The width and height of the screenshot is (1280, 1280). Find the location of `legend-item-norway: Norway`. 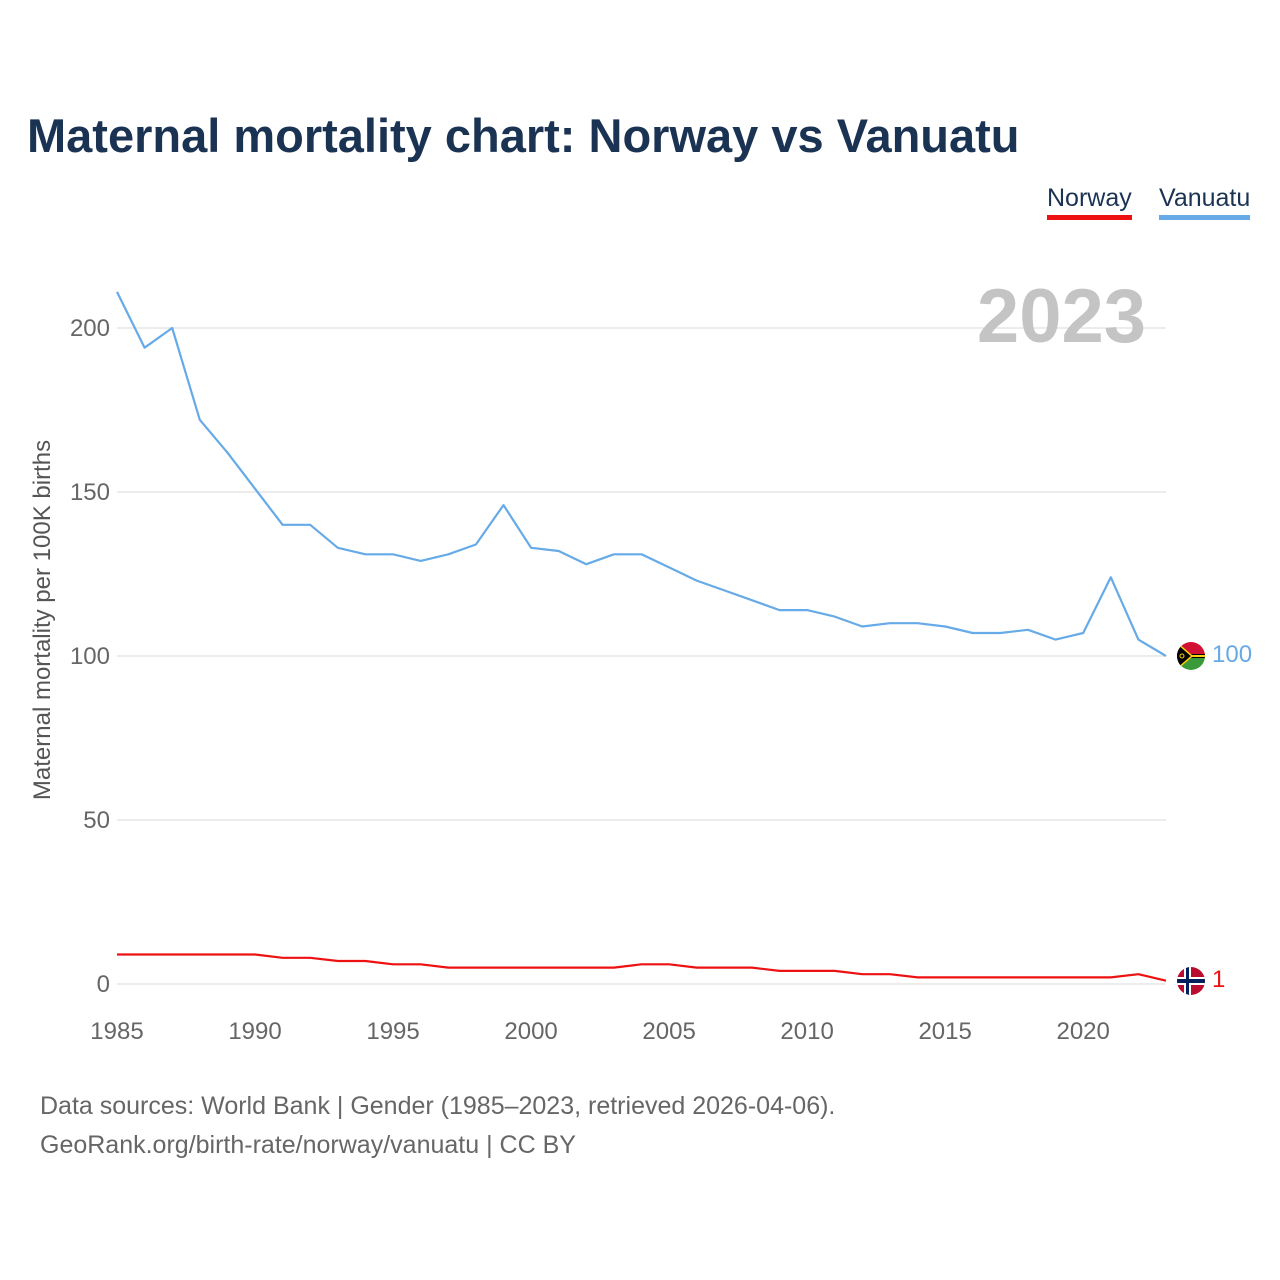

legend-item-norway: Norway is located at coordinates (1089, 202).